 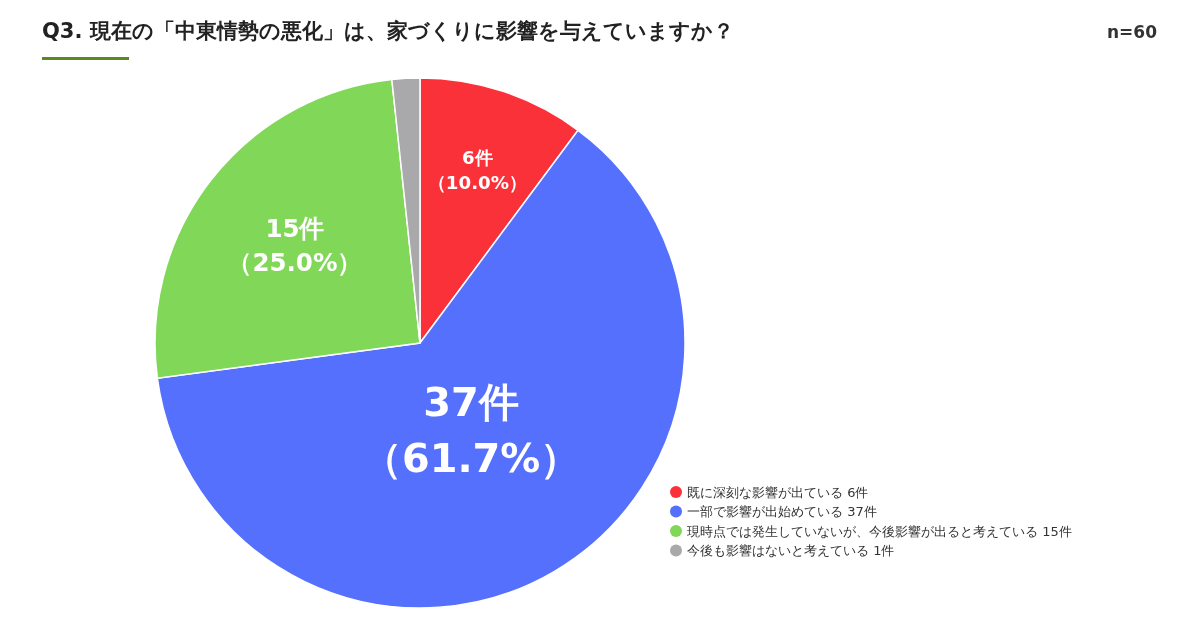 I want to click on data-label: 6件（10.0%）, so click(x=477, y=169).